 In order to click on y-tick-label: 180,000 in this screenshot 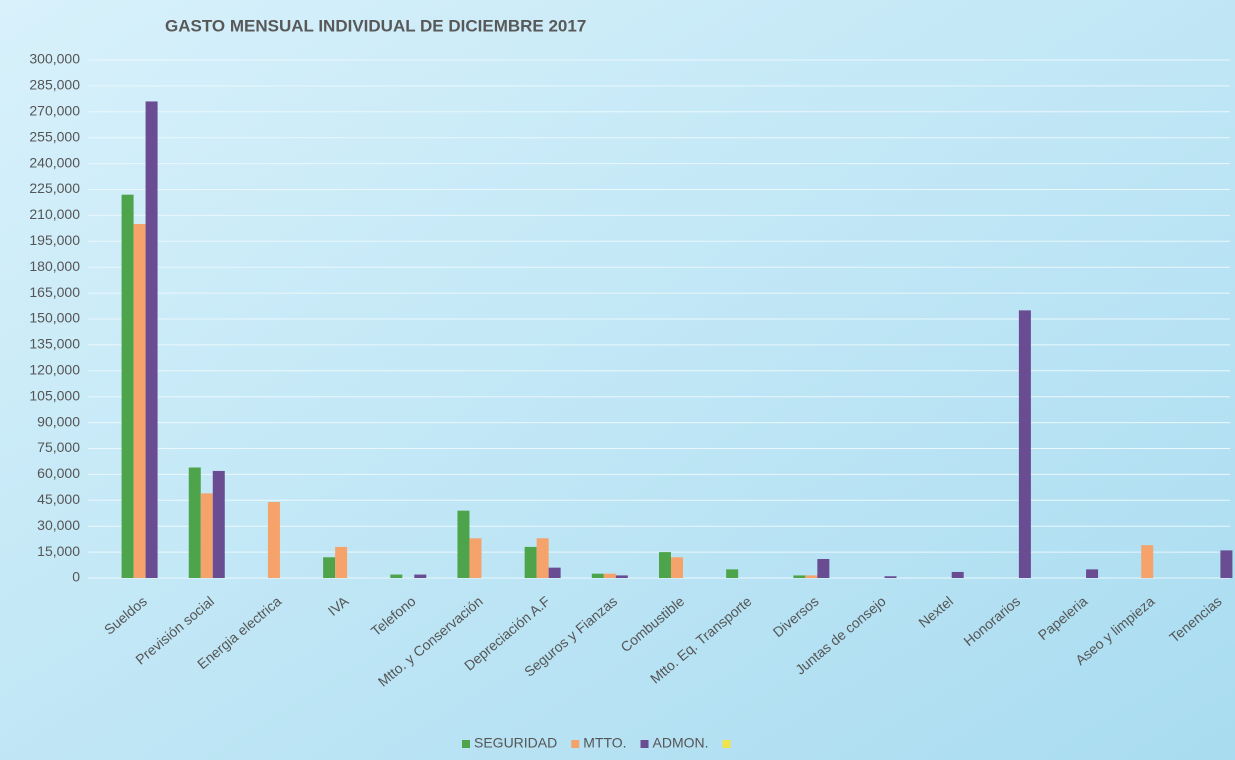, I will do `click(54, 266)`.